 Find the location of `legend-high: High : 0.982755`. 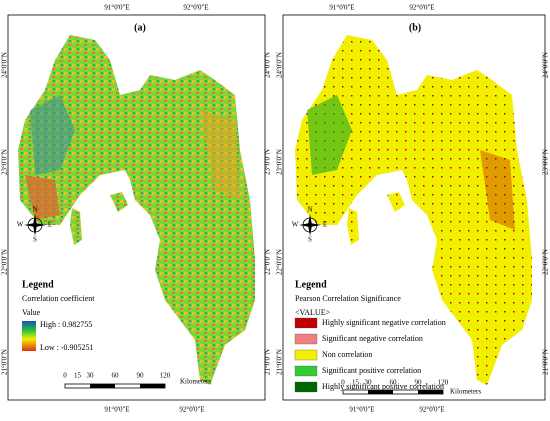

legend-high: High : 0.982755 is located at coordinates (66, 324).